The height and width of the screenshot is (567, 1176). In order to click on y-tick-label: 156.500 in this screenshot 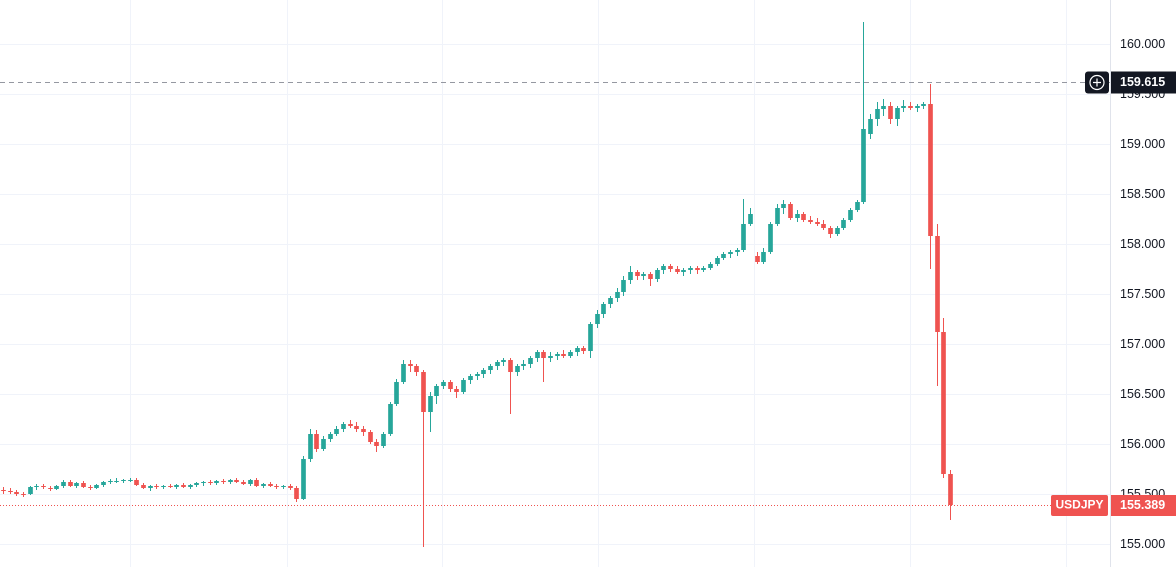, I will do `click(1142, 394)`.